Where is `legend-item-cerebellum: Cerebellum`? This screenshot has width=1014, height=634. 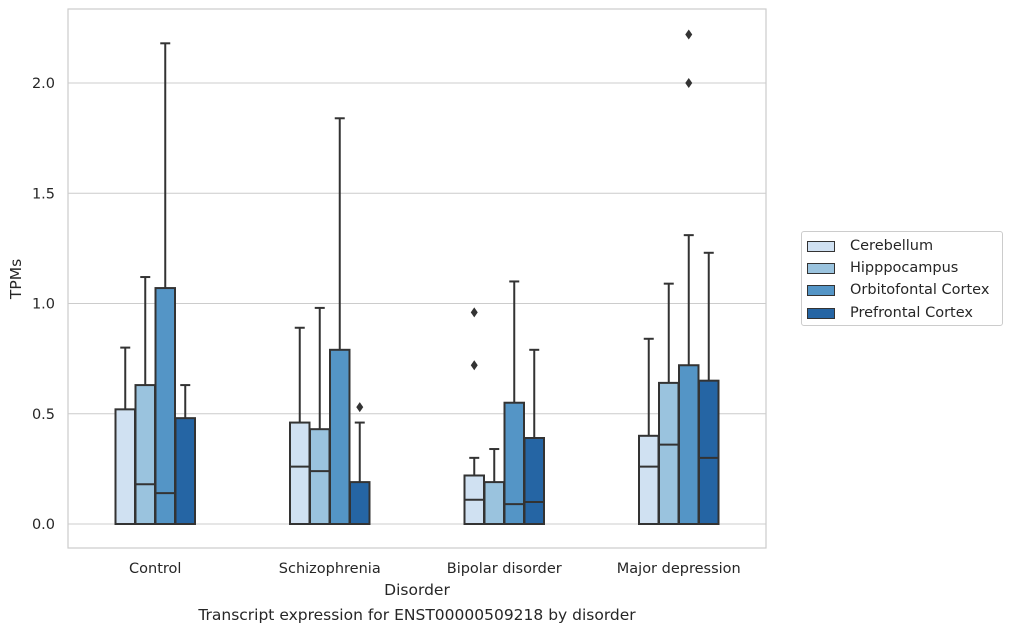 legend-item-cerebellum: Cerebellum is located at coordinates (870, 246).